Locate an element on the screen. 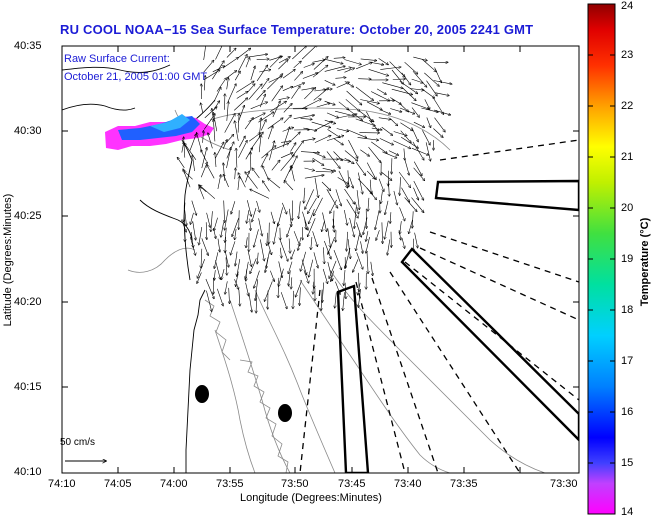 This screenshot has height=519, width=651. x-tick-label: 74:05 is located at coordinates (118, 484).